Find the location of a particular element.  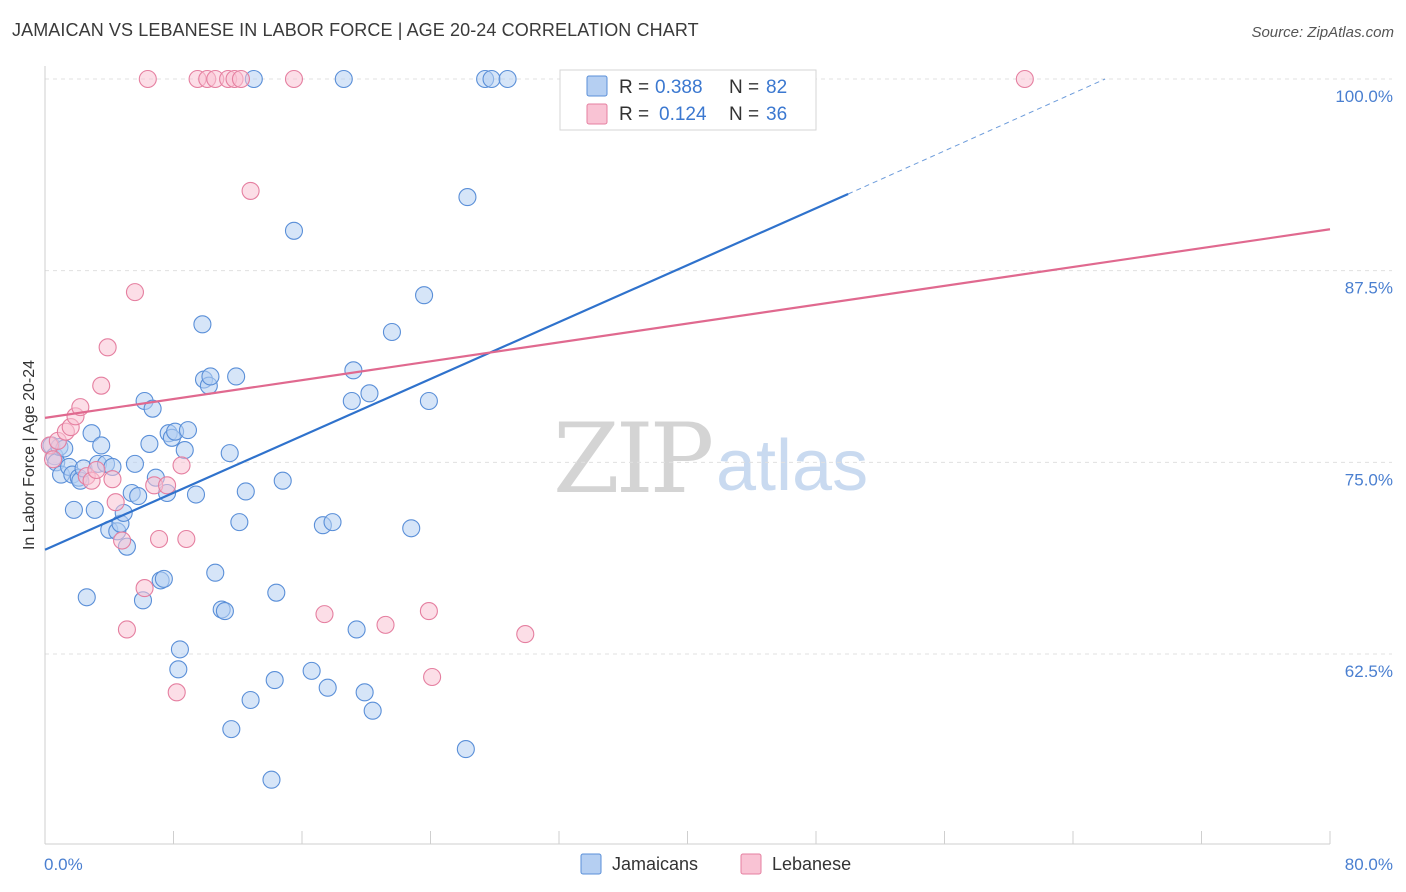

legend-r-value-jamaicans: 0.388 is located at coordinates (679, 87).